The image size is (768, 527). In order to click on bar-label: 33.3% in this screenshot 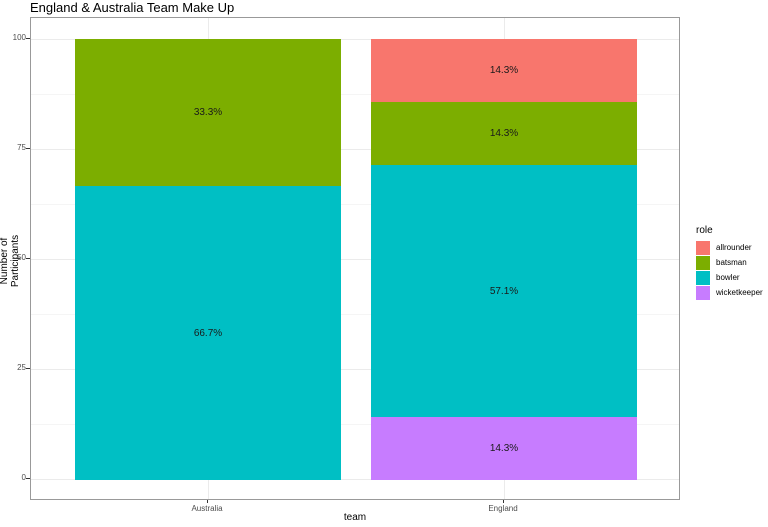, I will do `click(208, 112)`.